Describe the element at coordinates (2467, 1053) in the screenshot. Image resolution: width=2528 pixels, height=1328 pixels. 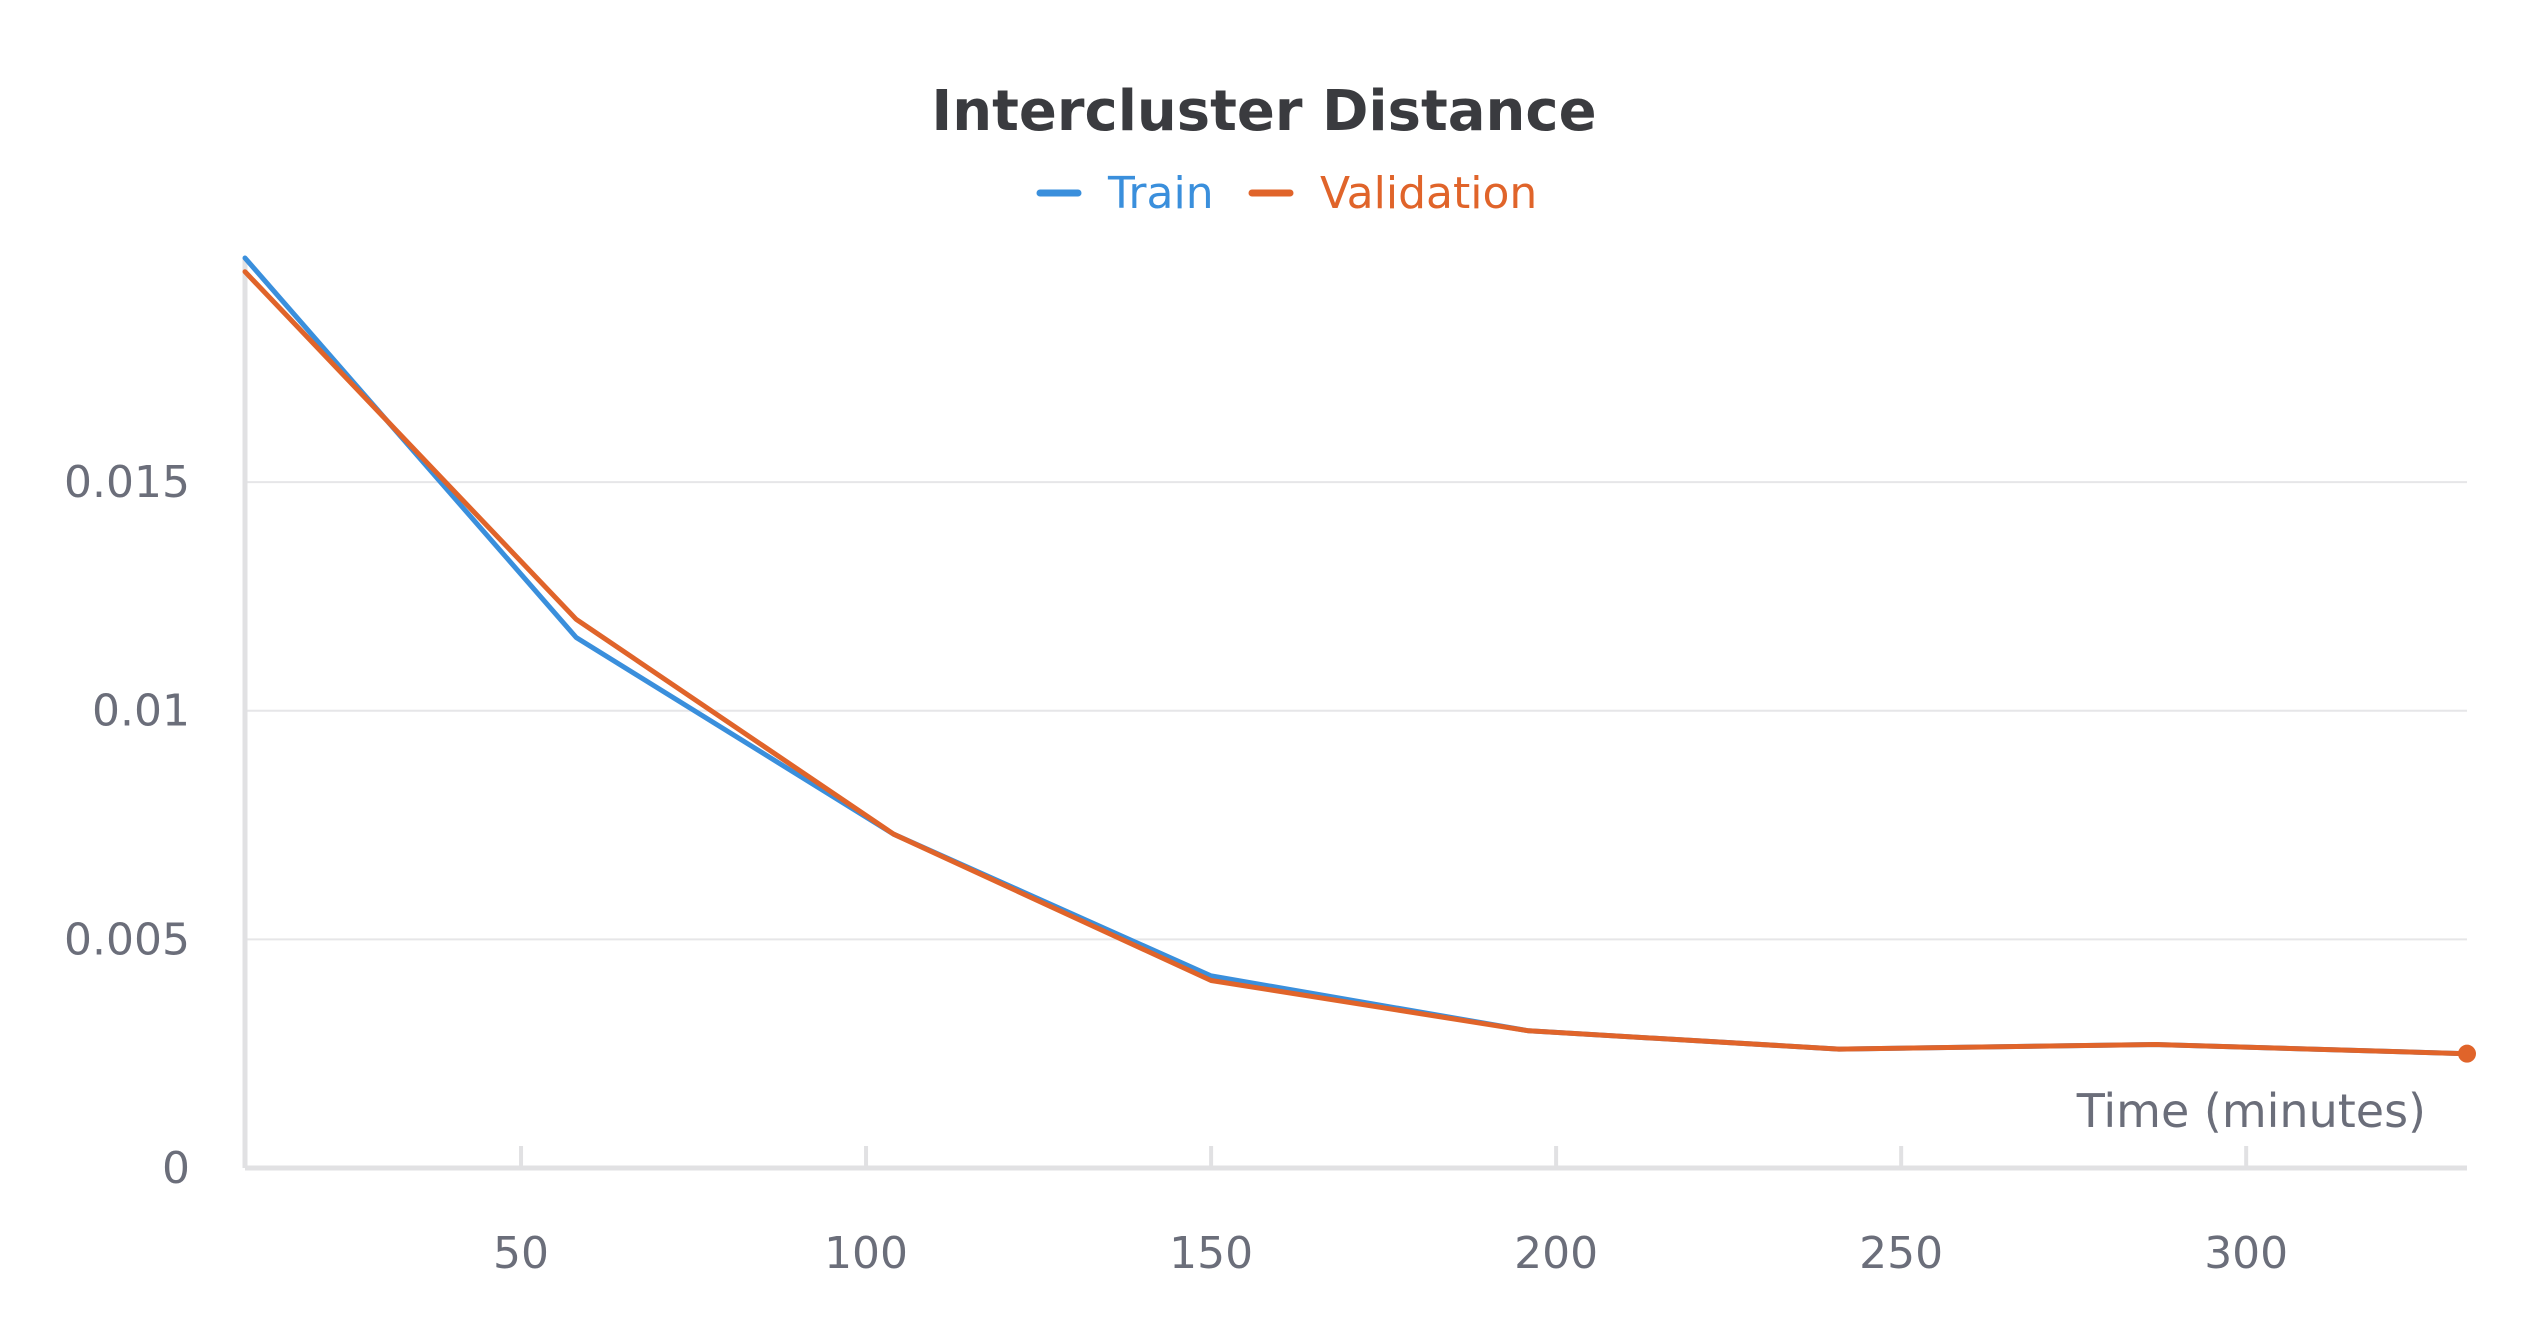
I see `series-end-point` at that location.